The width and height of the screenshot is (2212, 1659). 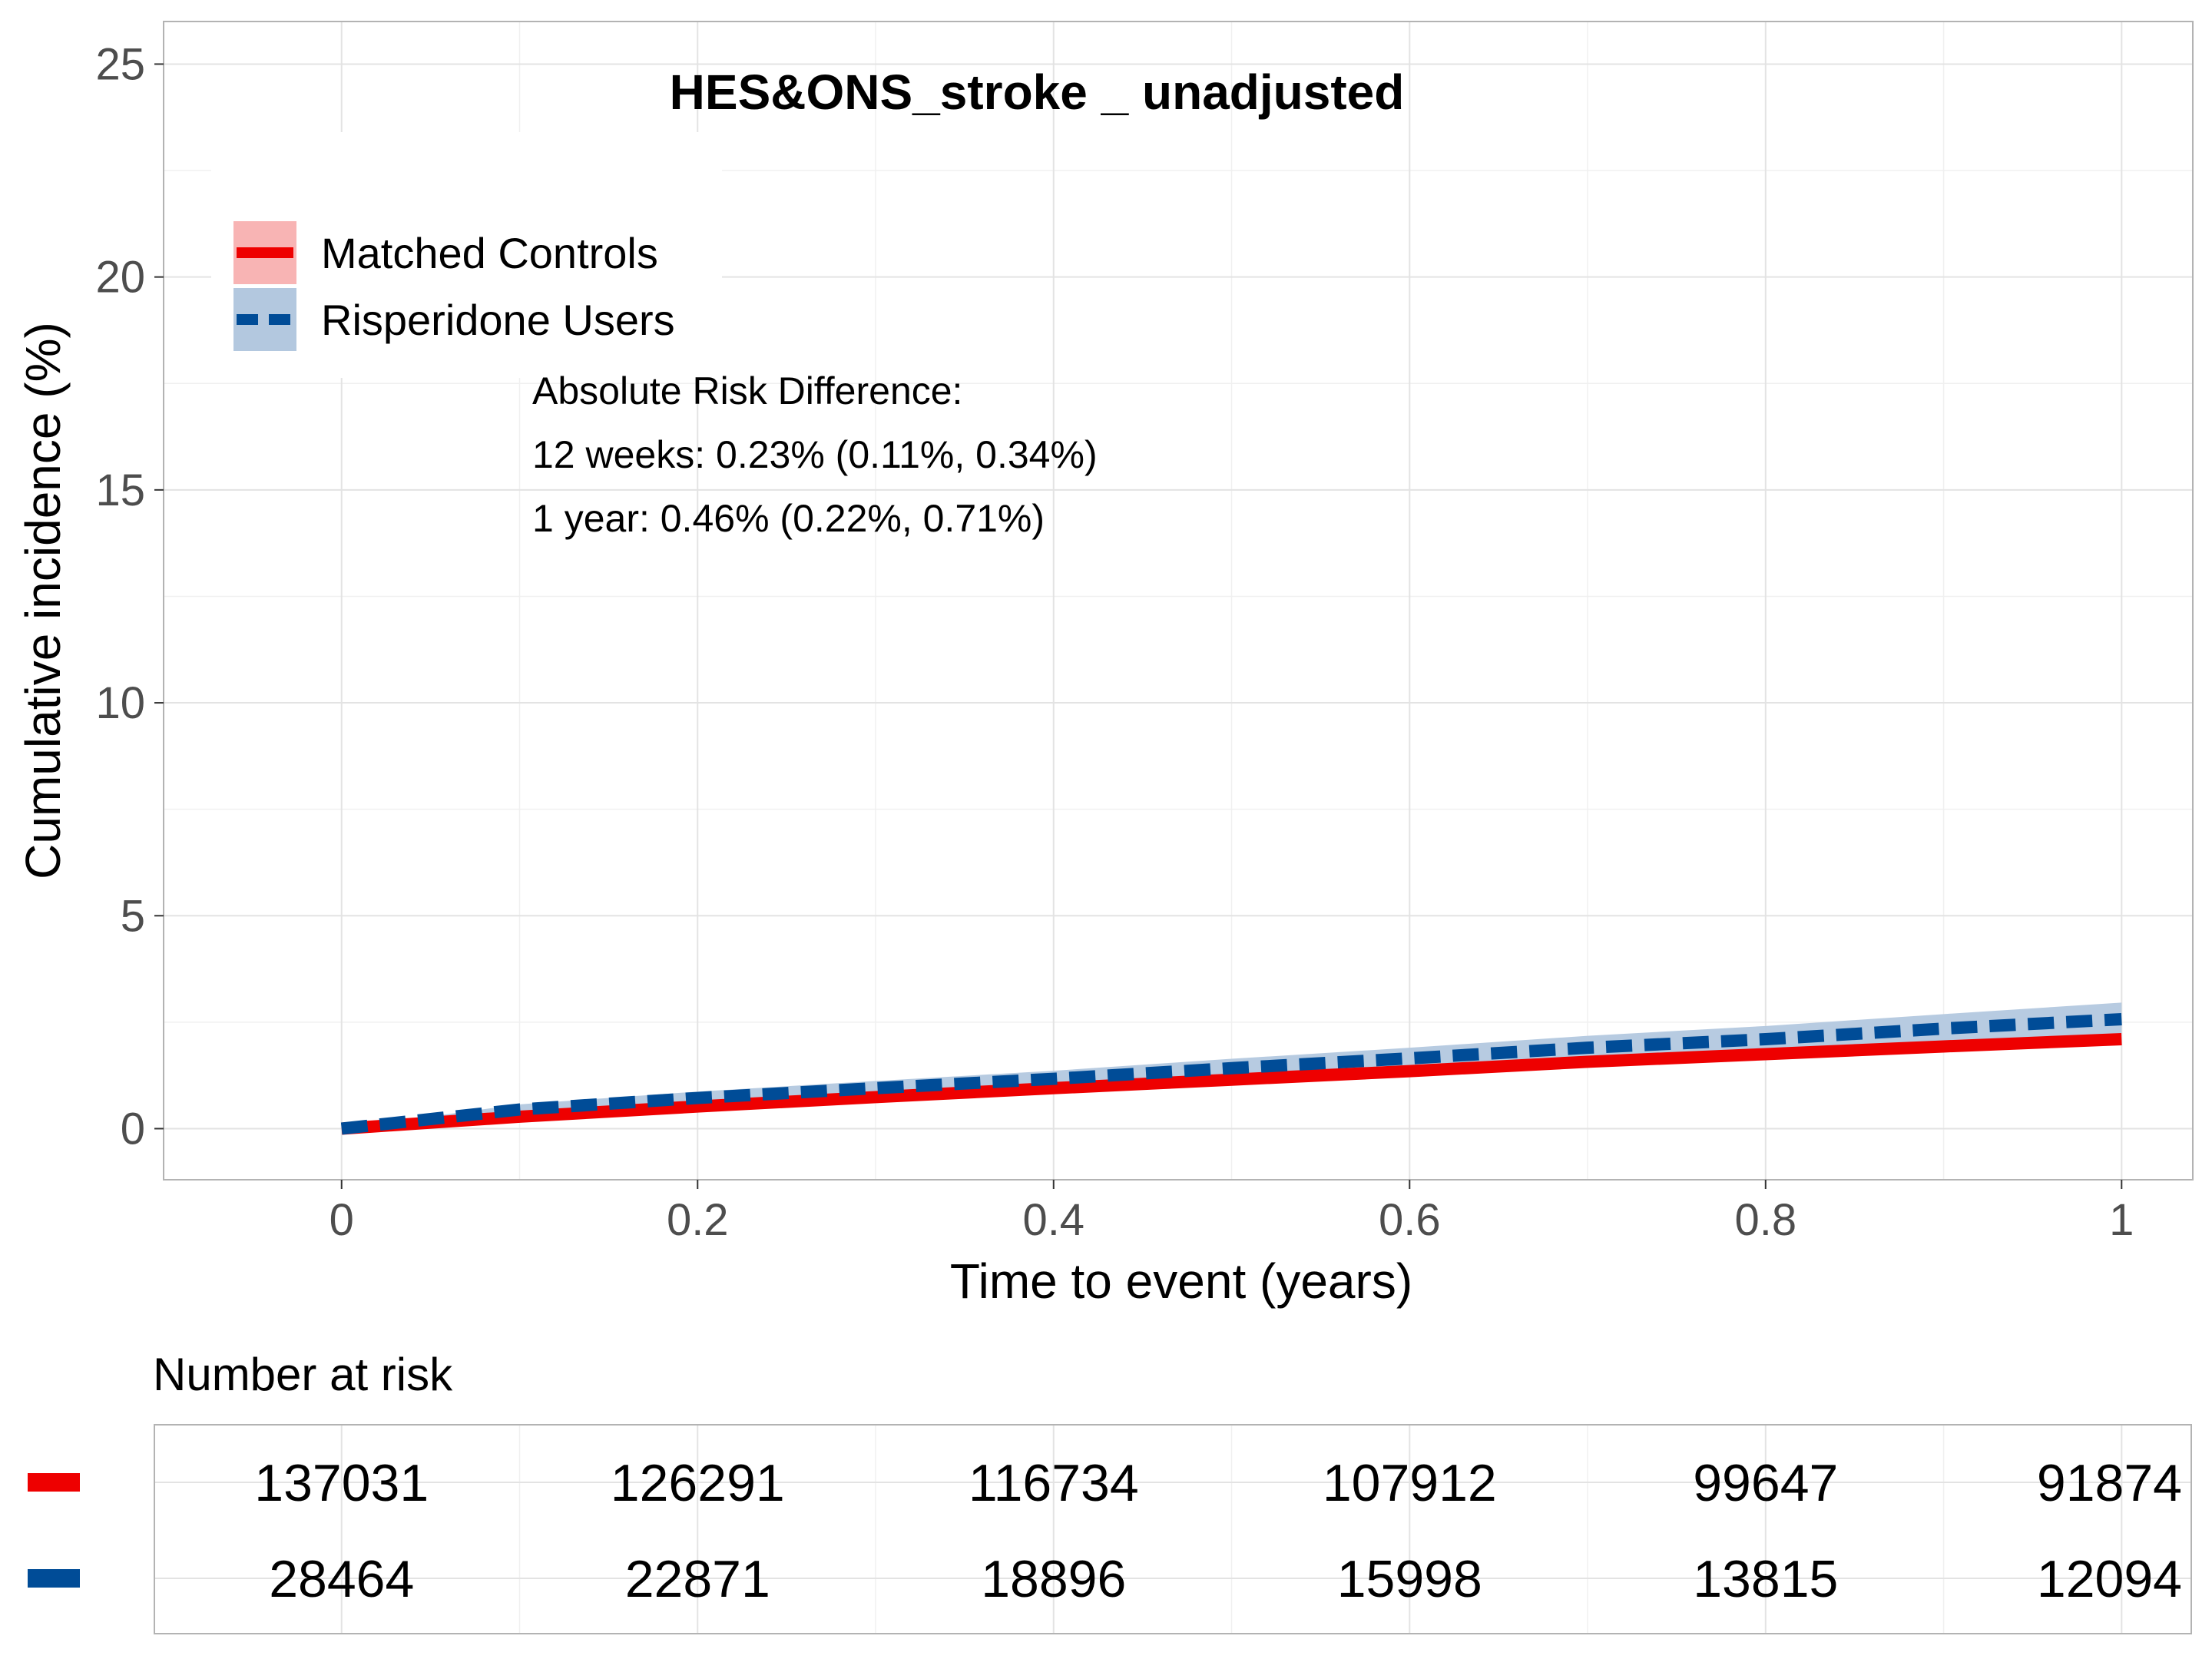 What do you see at coordinates (133, 1129) in the screenshot?
I see `y-tick-label: 0` at bounding box center [133, 1129].